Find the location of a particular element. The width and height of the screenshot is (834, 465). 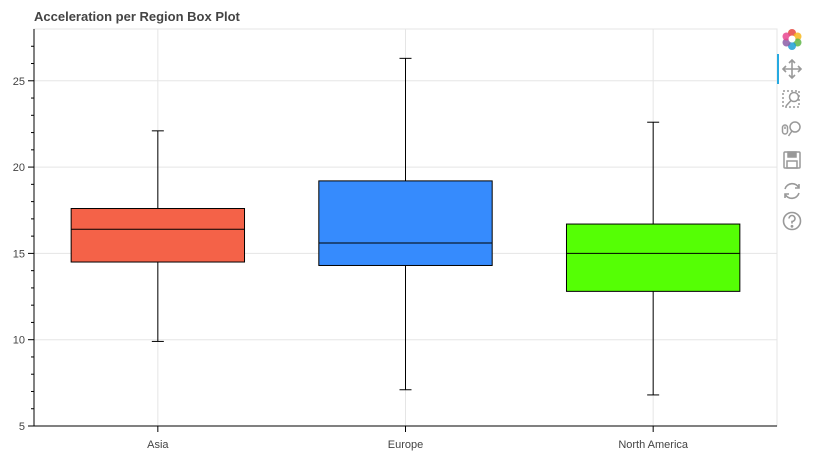

pan-icon is located at coordinates (792, 69).